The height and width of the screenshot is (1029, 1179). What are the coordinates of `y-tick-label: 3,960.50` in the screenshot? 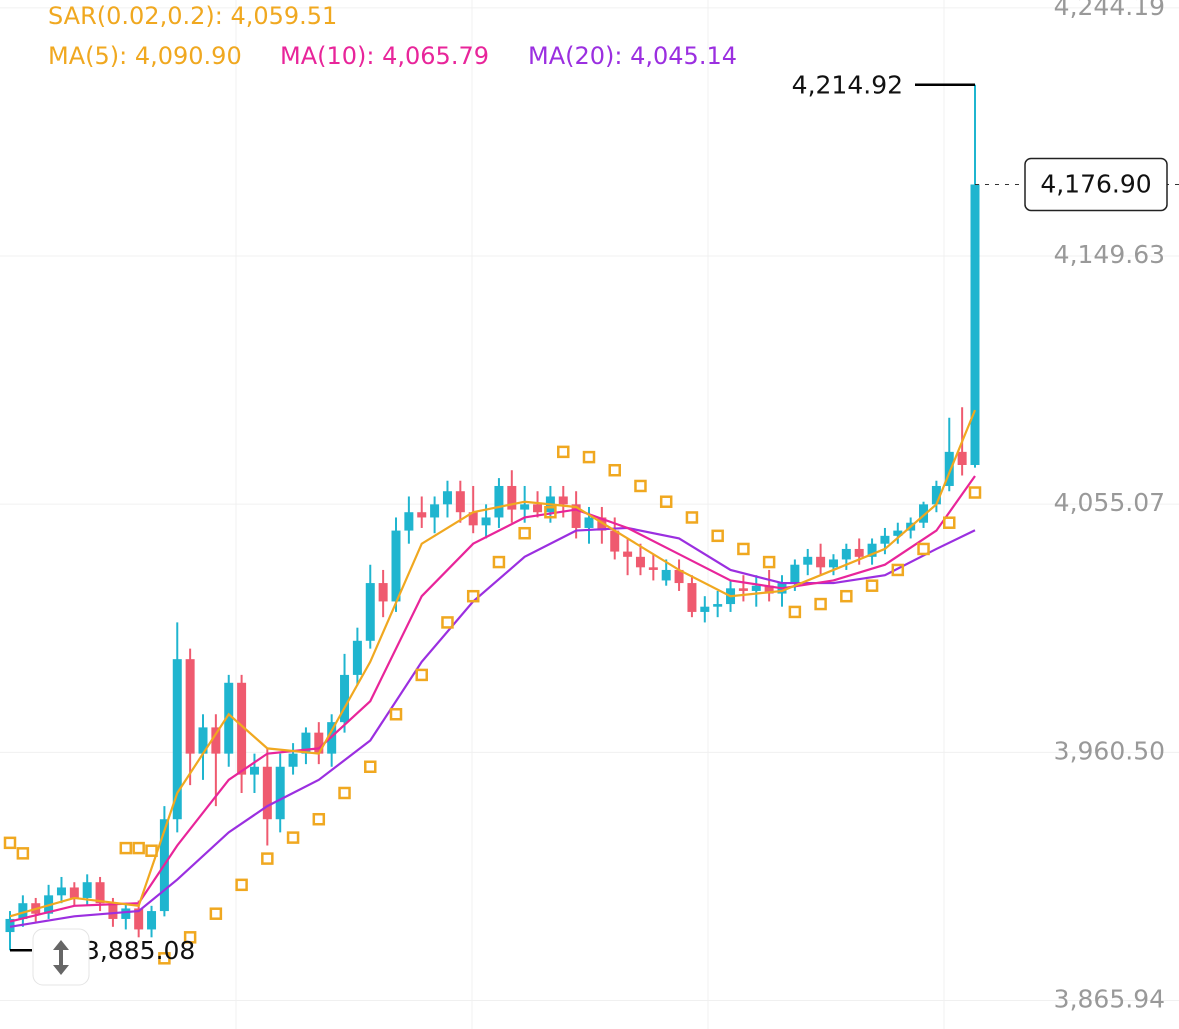 It's located at (1109, 750).